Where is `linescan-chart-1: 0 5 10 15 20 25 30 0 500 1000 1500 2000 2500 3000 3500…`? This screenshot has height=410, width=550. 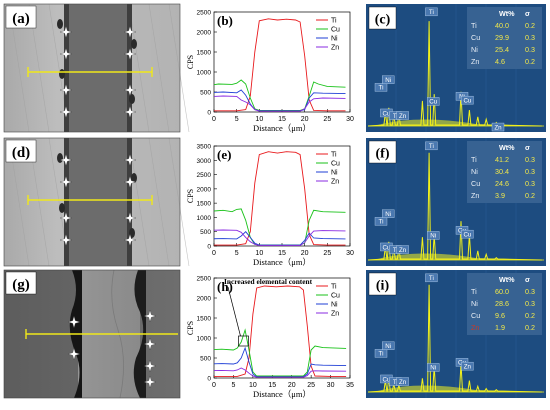 linescan-chart-1: 0 5 10 15 20 25 30 0 500 1000 1500 2000 2500 3000 3500… is located at coordinates (270, 206).